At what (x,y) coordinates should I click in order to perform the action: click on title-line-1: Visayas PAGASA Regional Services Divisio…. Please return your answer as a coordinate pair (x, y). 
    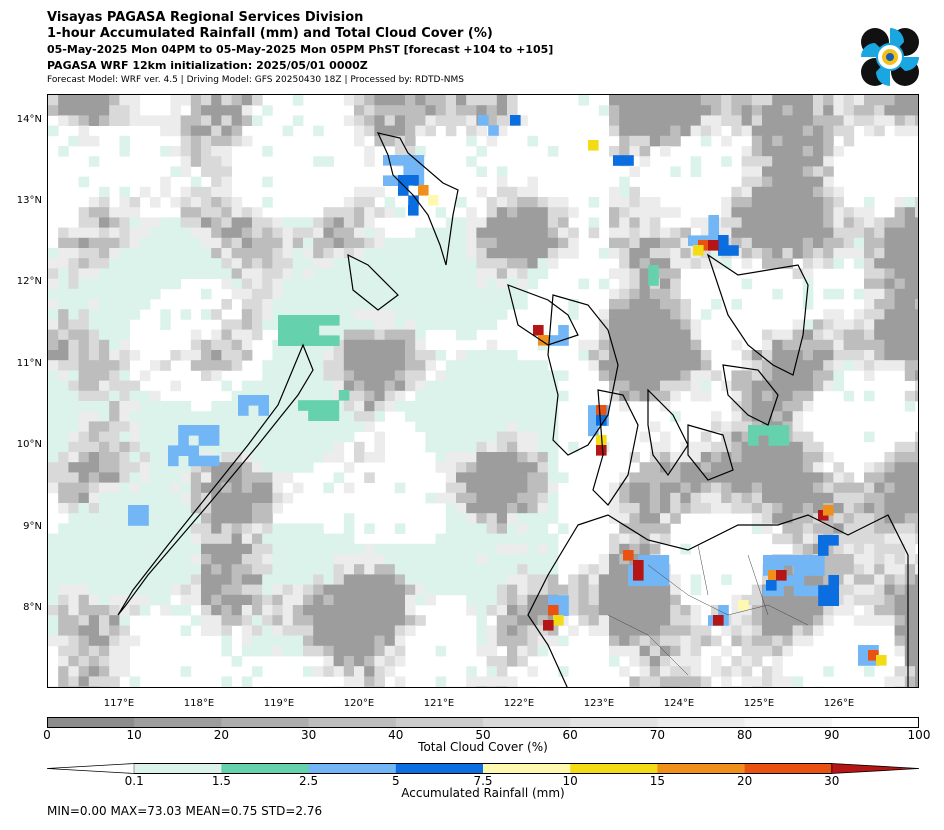
    Looking at the image, I should click on (205, 17).